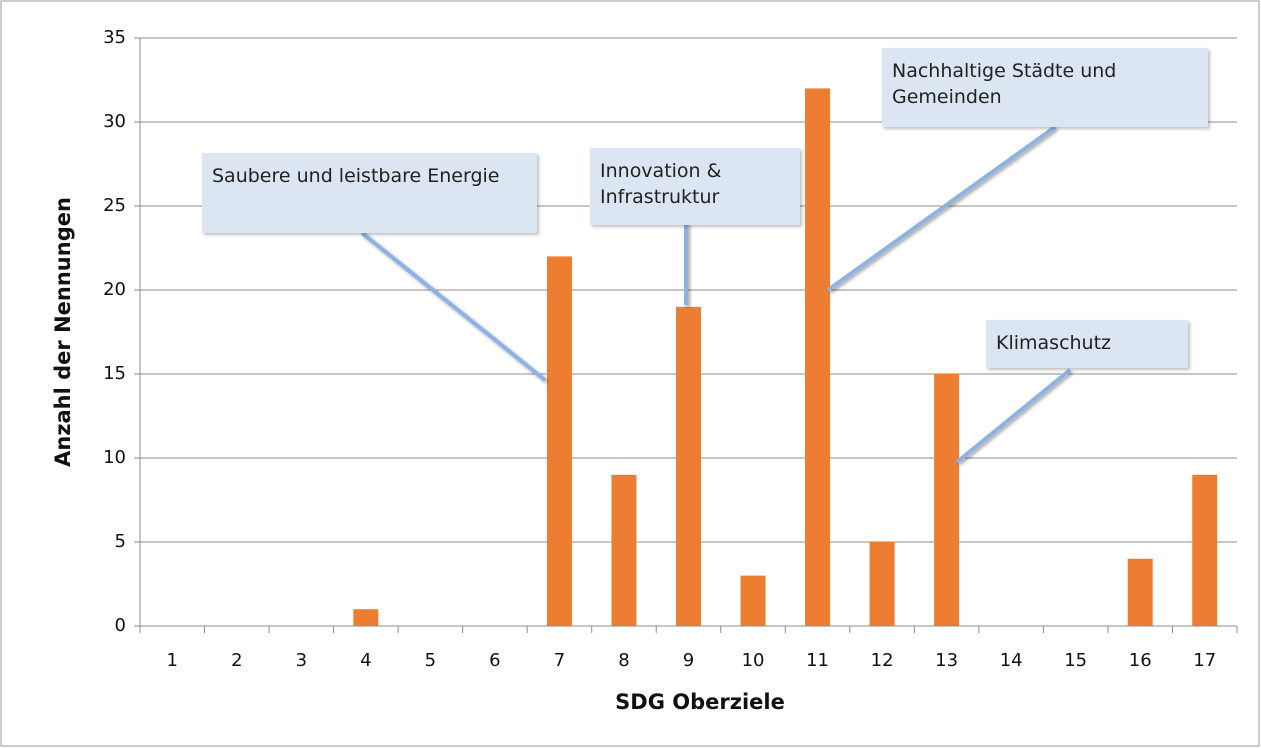  I want to click on x-tick-label: 5, so click(430, 660).